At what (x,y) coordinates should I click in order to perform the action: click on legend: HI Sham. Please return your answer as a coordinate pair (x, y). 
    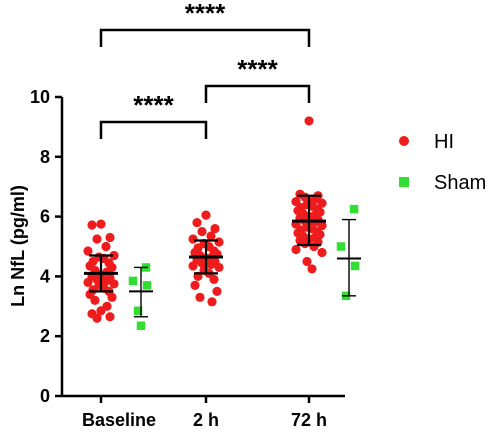
    Looking at the image, I should click on (442, 162).